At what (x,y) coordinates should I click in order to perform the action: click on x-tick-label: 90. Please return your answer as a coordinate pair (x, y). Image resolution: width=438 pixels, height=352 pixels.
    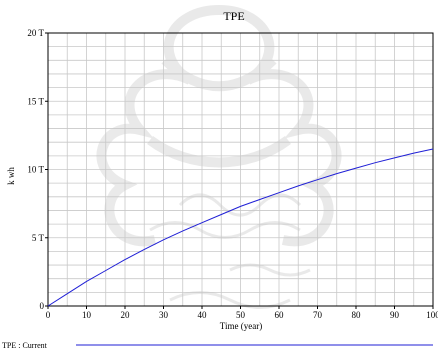
    Looking at the image, I should click on (395, 315).